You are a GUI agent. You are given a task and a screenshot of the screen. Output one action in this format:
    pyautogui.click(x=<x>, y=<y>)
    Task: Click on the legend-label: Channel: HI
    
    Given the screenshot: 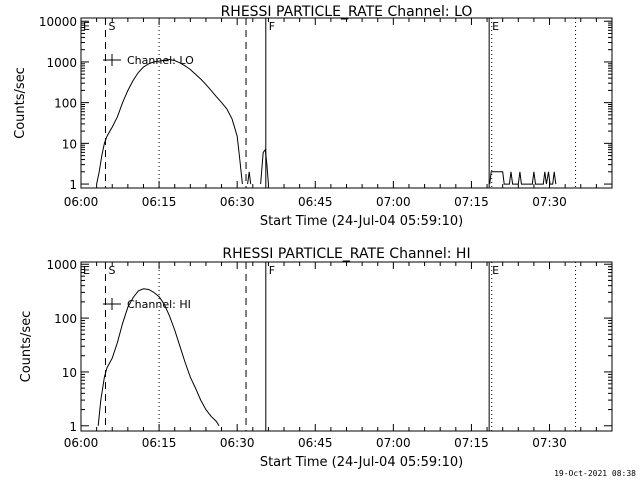 What is the action you would take?
    pyautogui.click(x=159, y=304)
    